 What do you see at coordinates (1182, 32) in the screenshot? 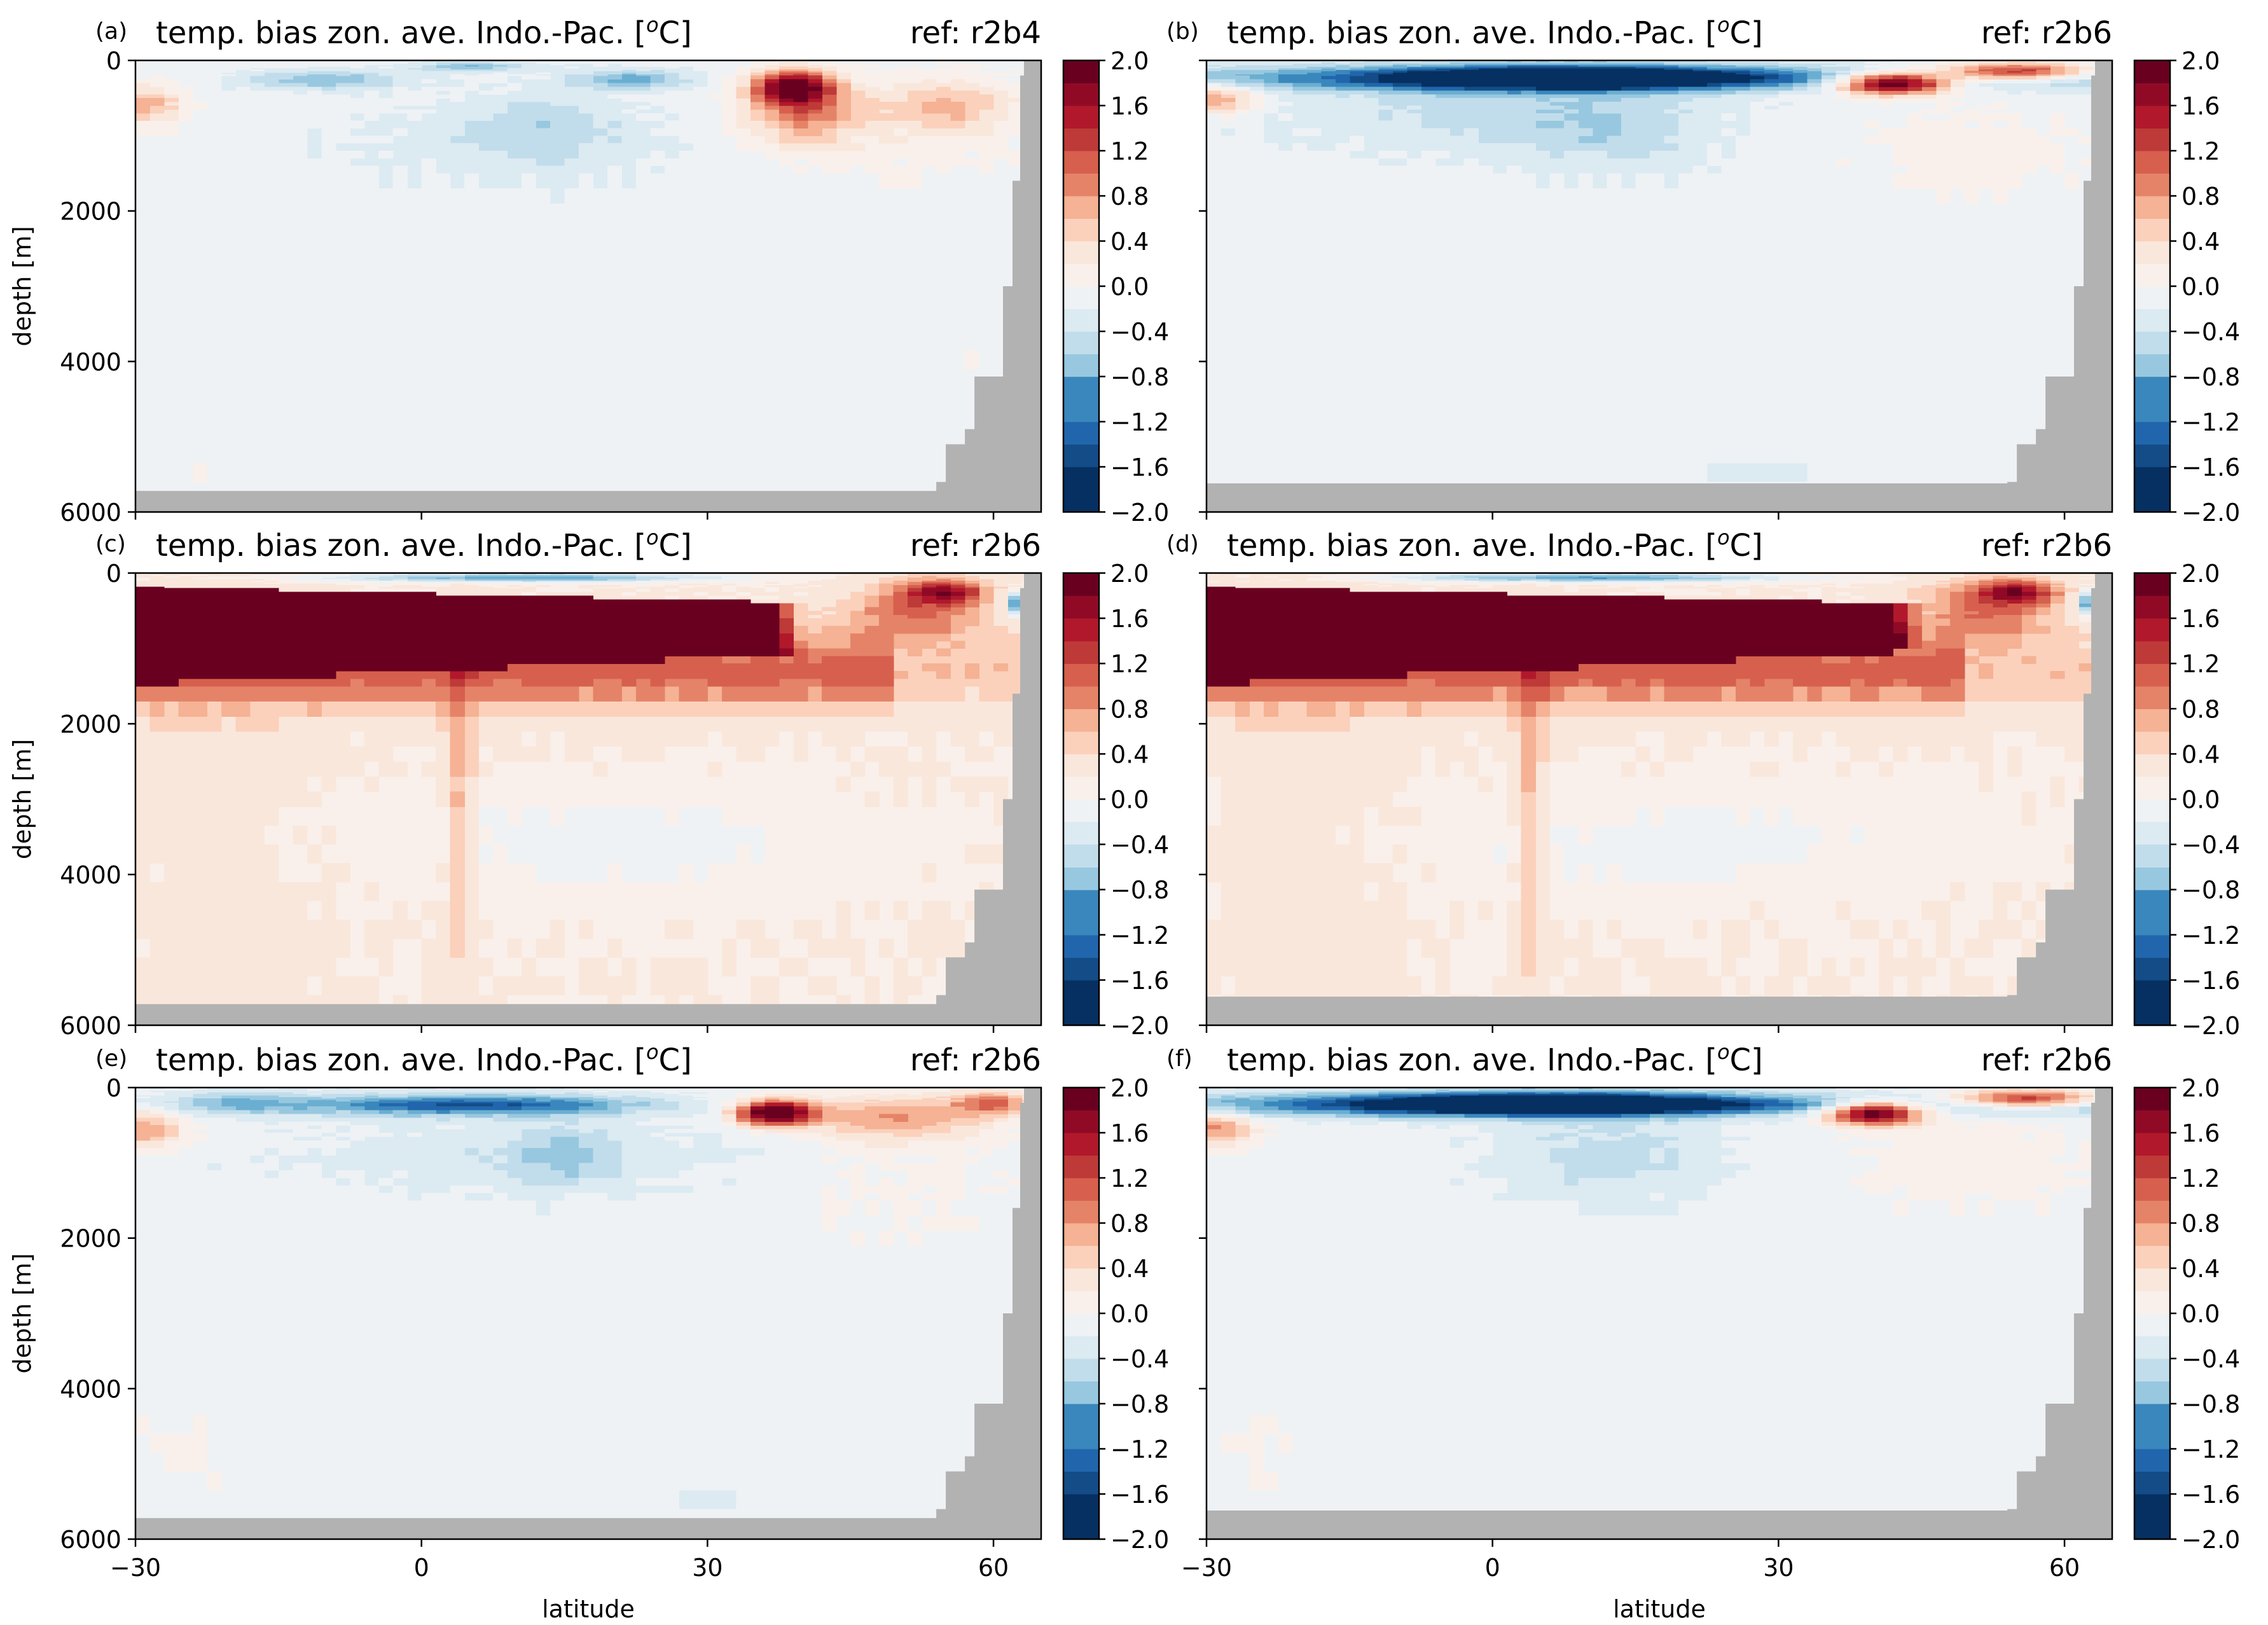
I see `panel-label: (b)` at bounding box center [1182, 32].